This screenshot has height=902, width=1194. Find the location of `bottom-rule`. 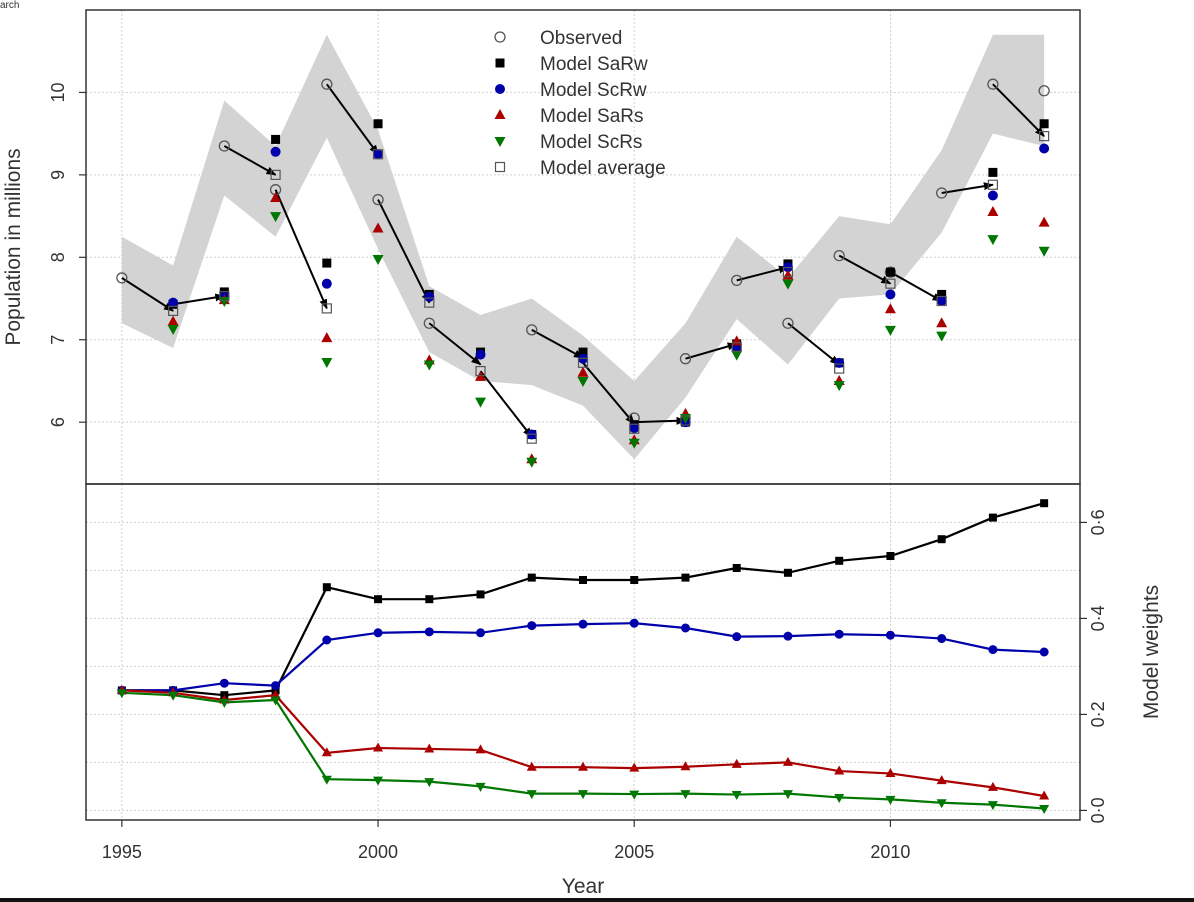

bottom-rule is located at coordinates (597, 900).